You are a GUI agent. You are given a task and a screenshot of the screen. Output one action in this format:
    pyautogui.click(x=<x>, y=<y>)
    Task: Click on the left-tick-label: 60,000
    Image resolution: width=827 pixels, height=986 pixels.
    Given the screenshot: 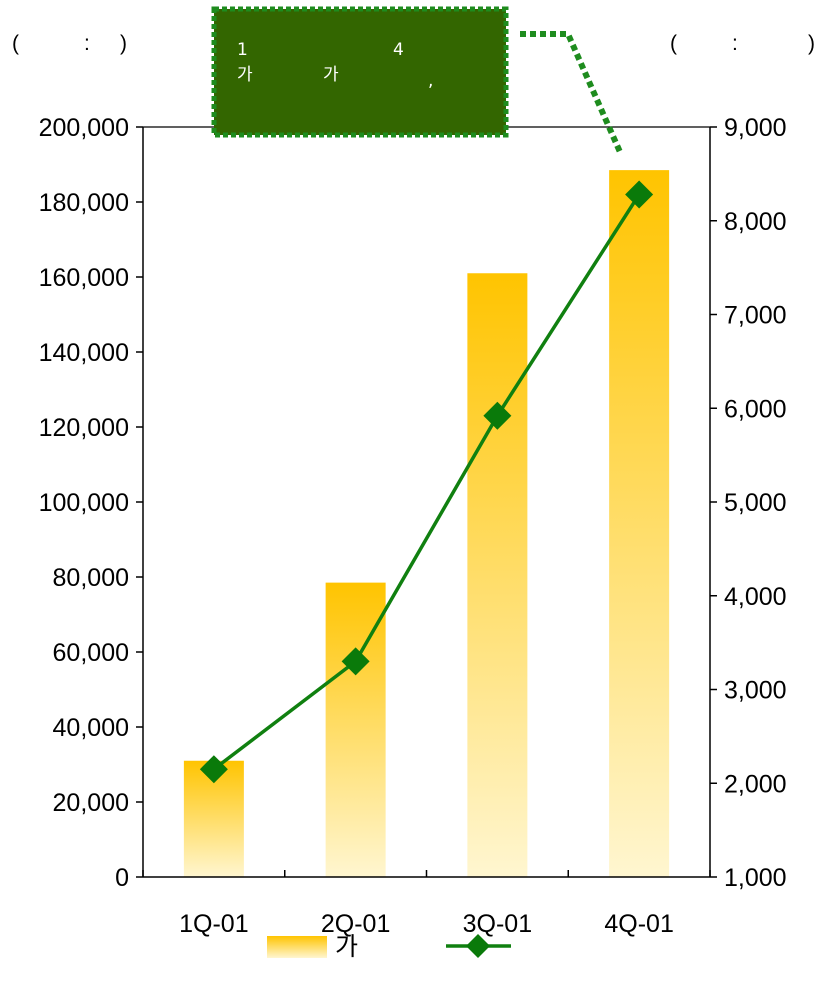 What is the action you would take?
    pyautogui.click(x=91, y=653)
    